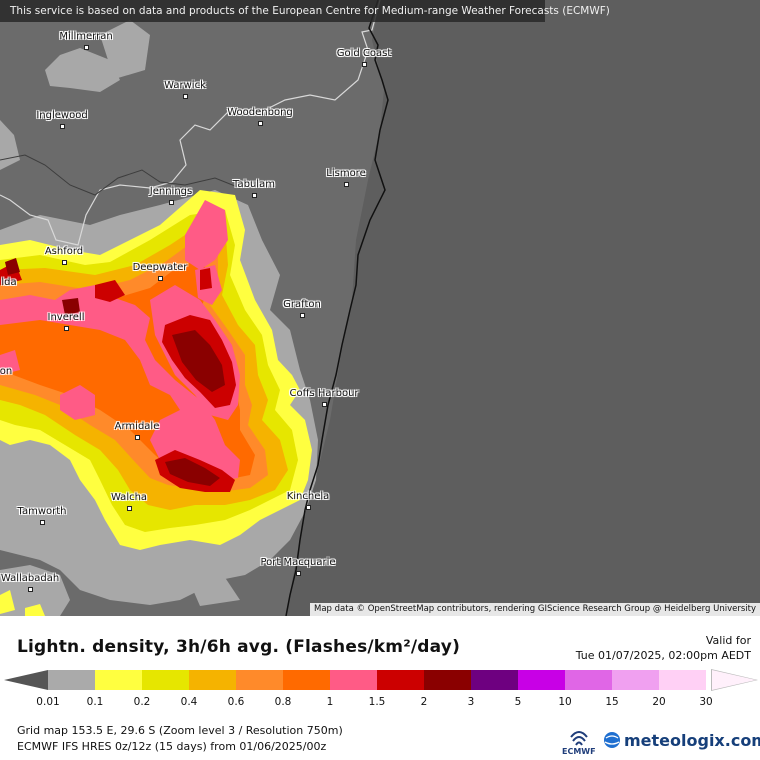  What do you see at coordinates (62, 115) in the screenshot?
I see `city-label: Inglewood` at bounding box center [62, 115].